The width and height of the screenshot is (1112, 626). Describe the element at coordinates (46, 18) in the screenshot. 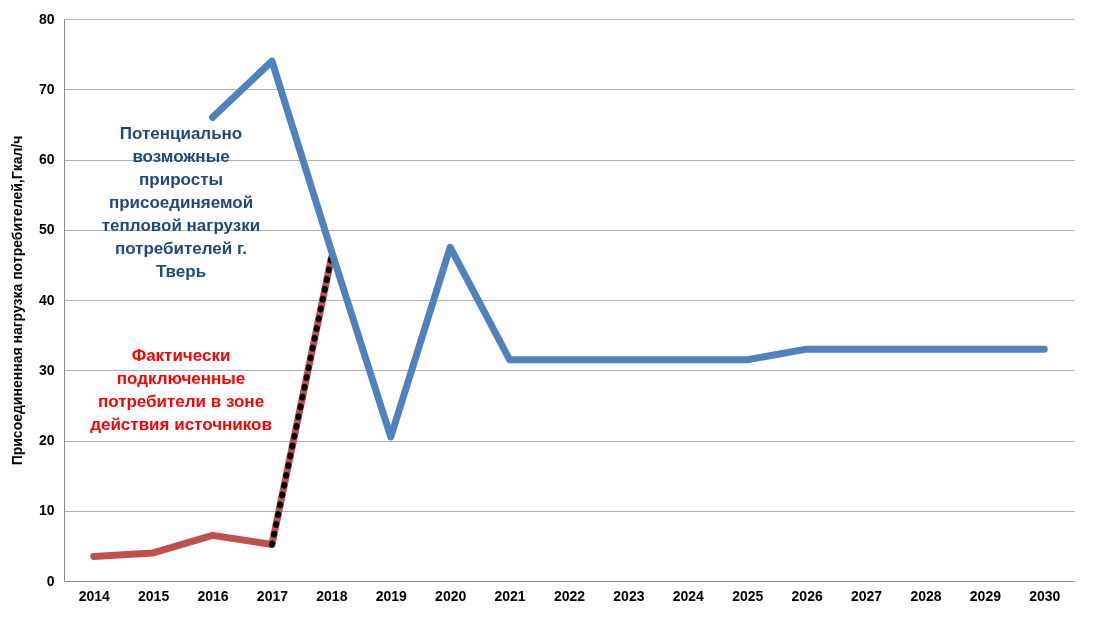

I see `y-tick-label: 80` at that location.